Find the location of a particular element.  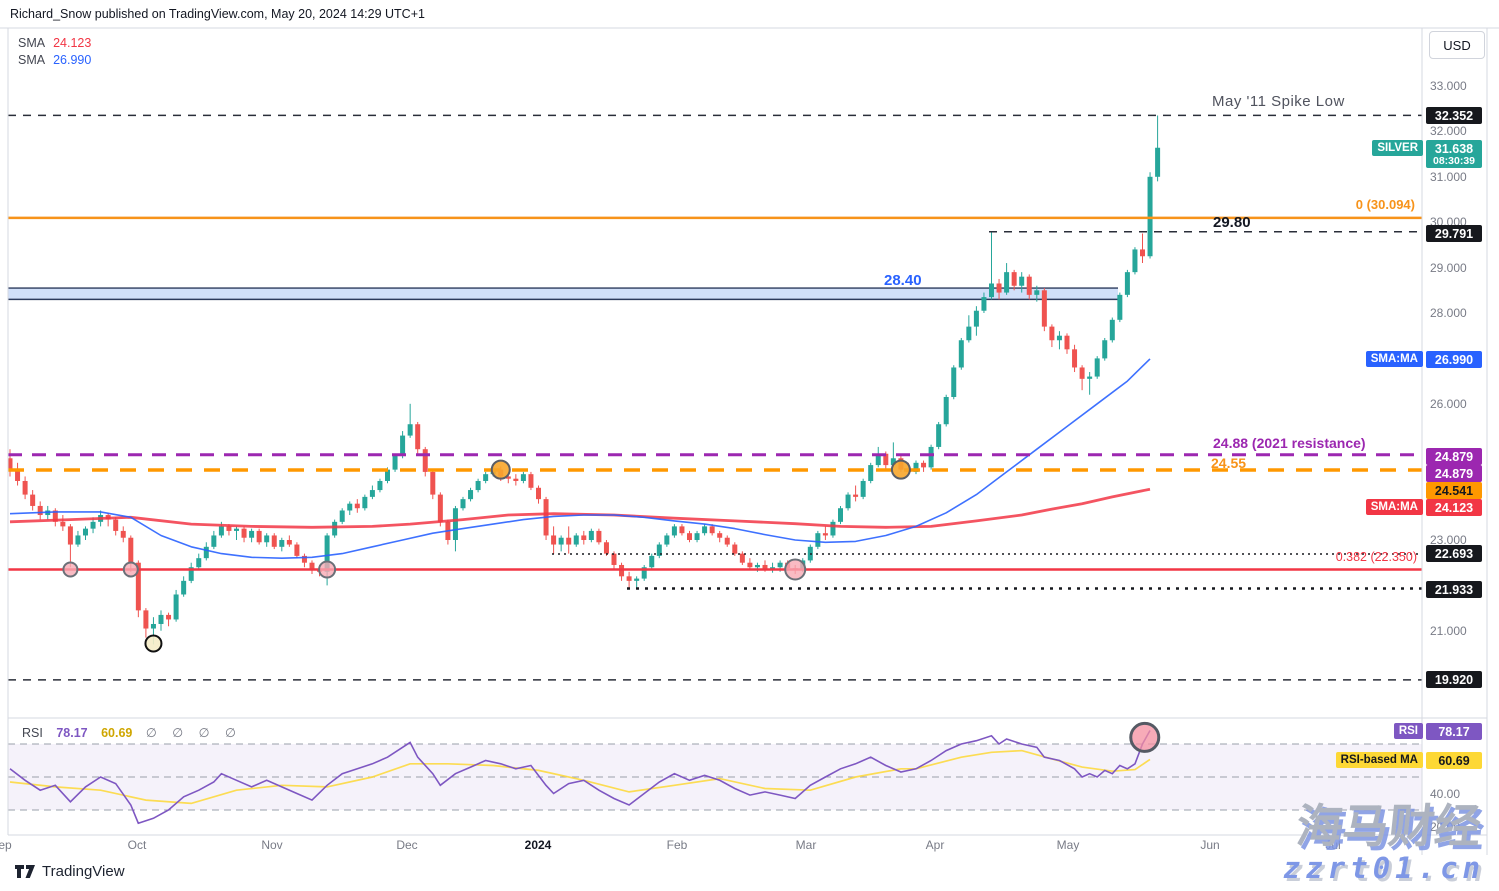

badge-value-31.638: 31.638 08:30:39 is located at coordinates (1454, 154).